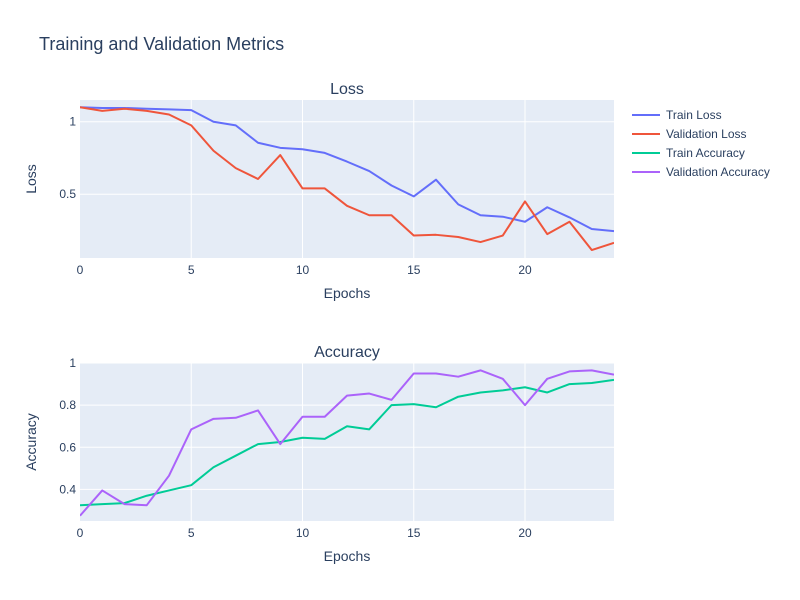  Describe the element at coordinates (67, 447) in the screenshot. I see `y-tick-label-1-1: 0.6` at that location.